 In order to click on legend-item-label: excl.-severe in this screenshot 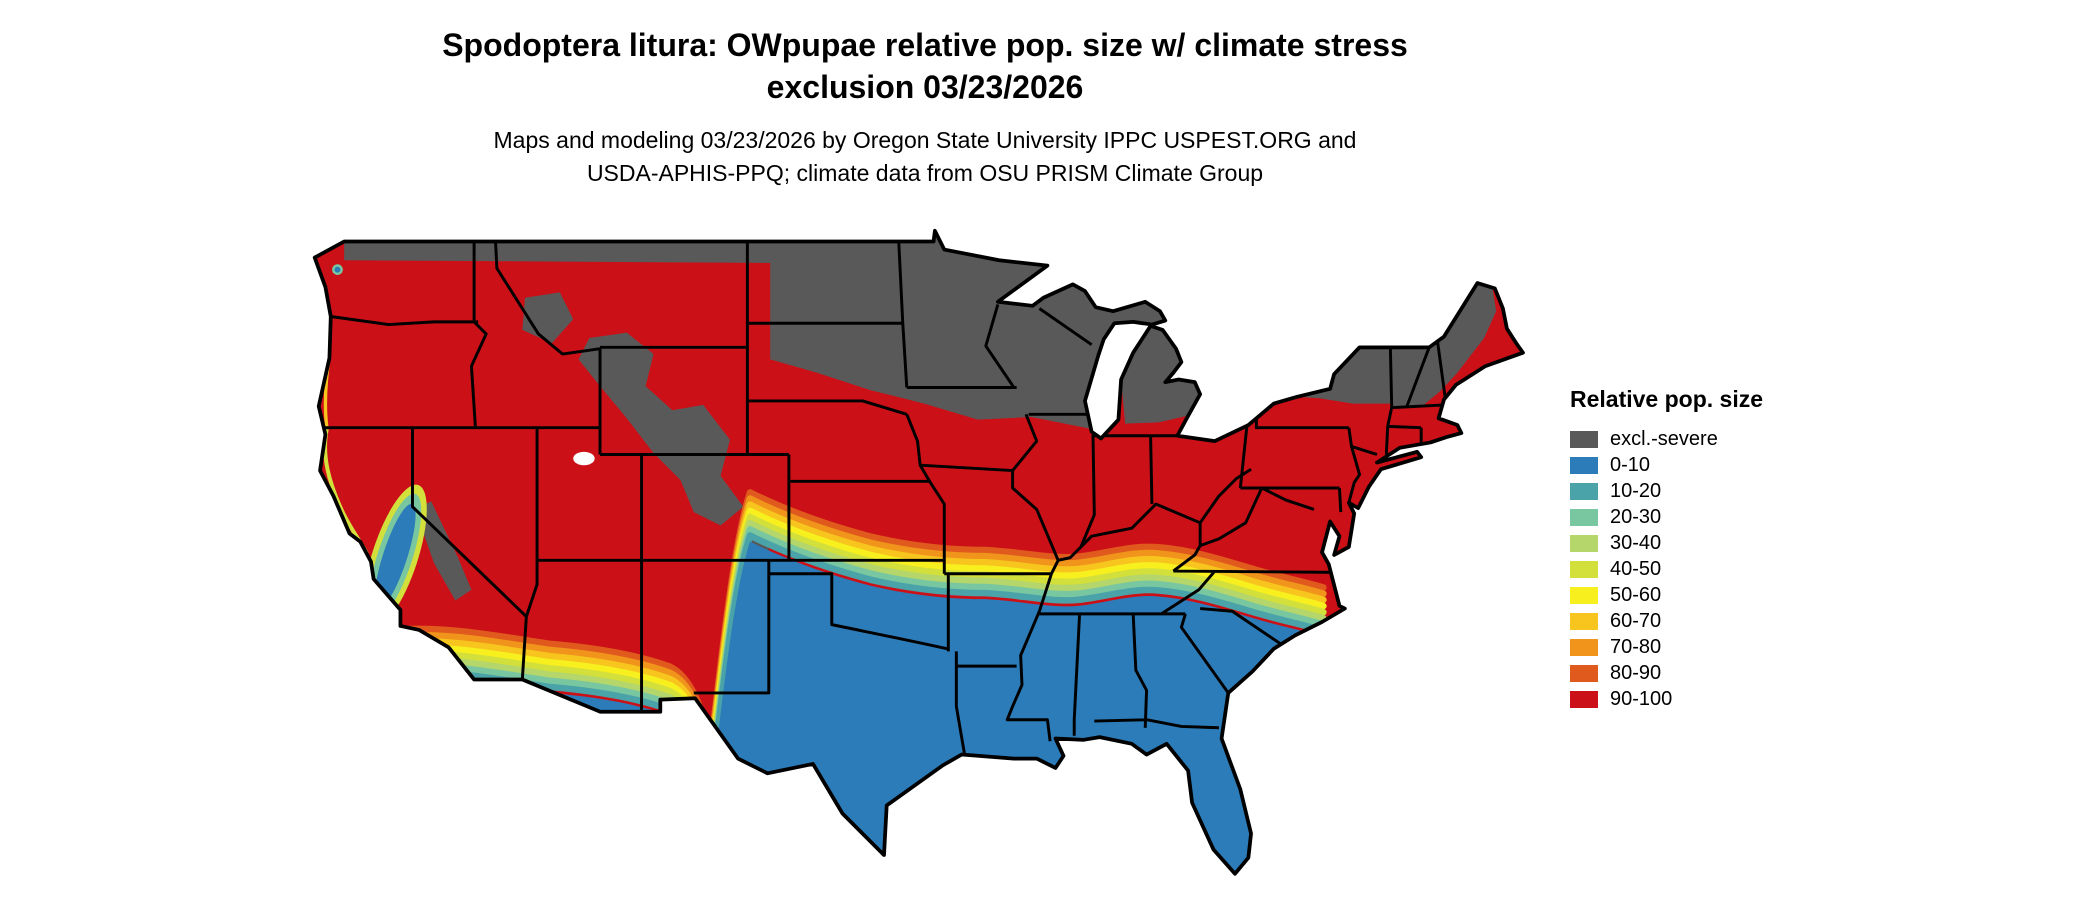, I will do `click(1664, 438)`.